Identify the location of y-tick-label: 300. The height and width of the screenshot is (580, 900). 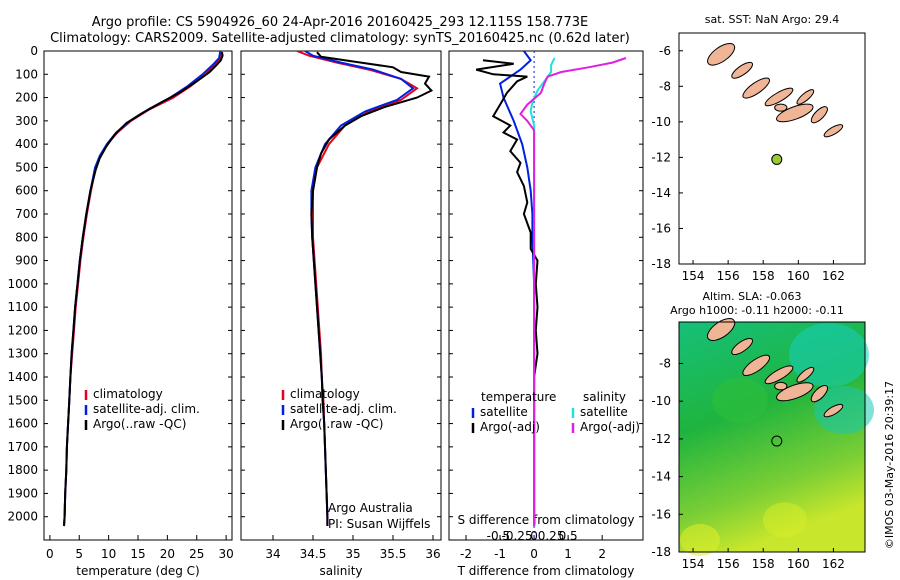
(26, 121).